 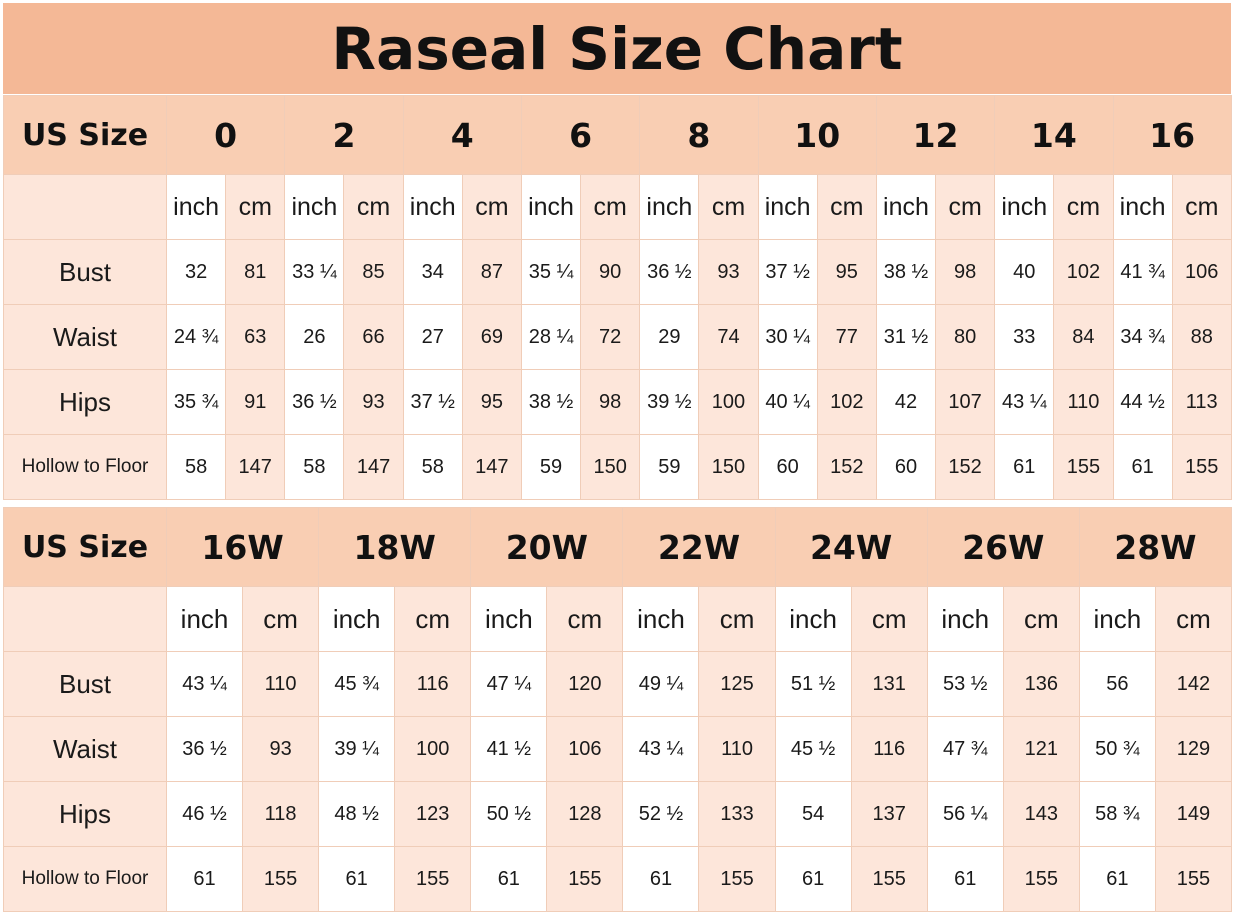 I want to click on value-cm: 152, so click(x=965, y=467).